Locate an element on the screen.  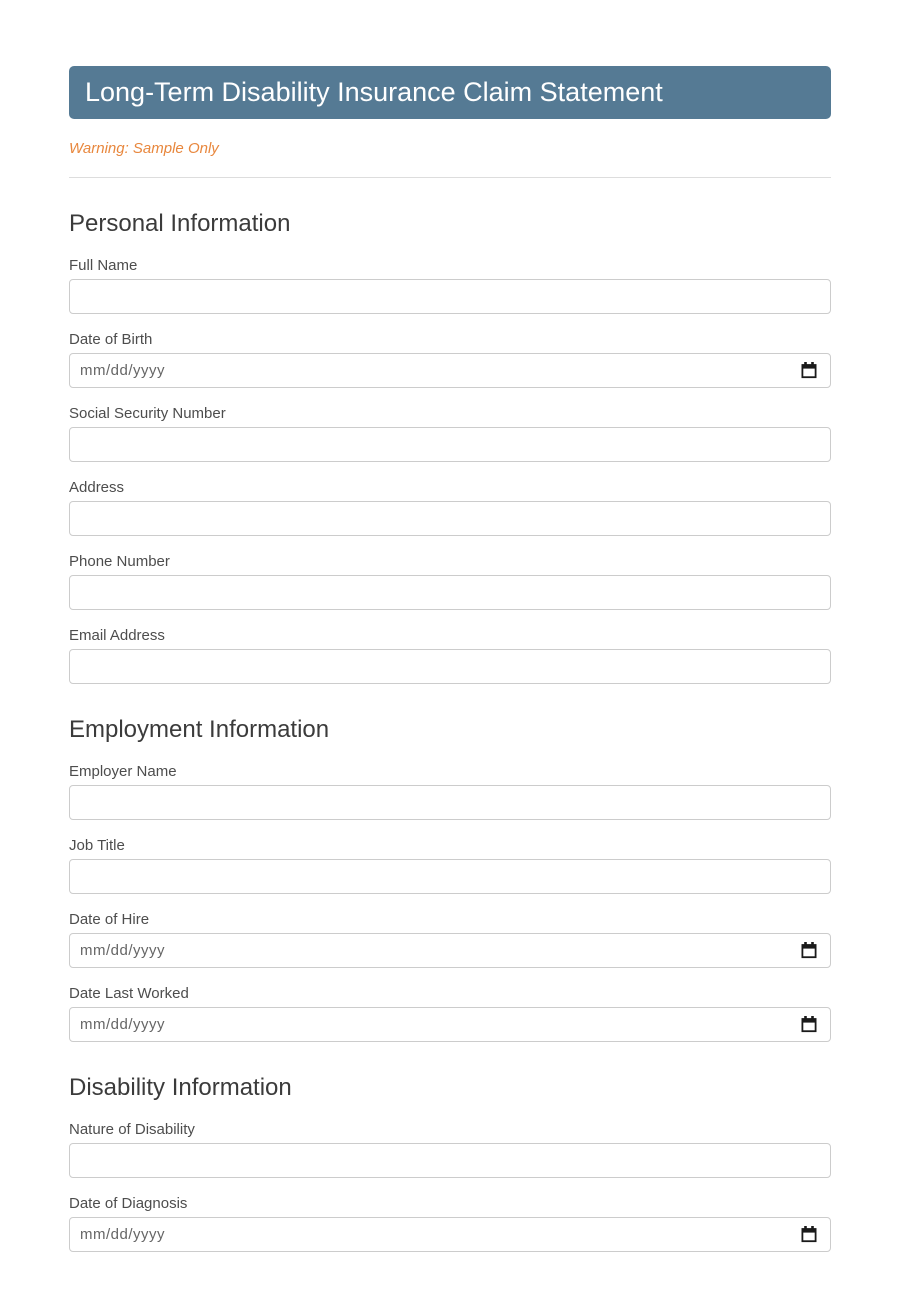
field-label: Date of Birth is located at coordinates (111, 339).